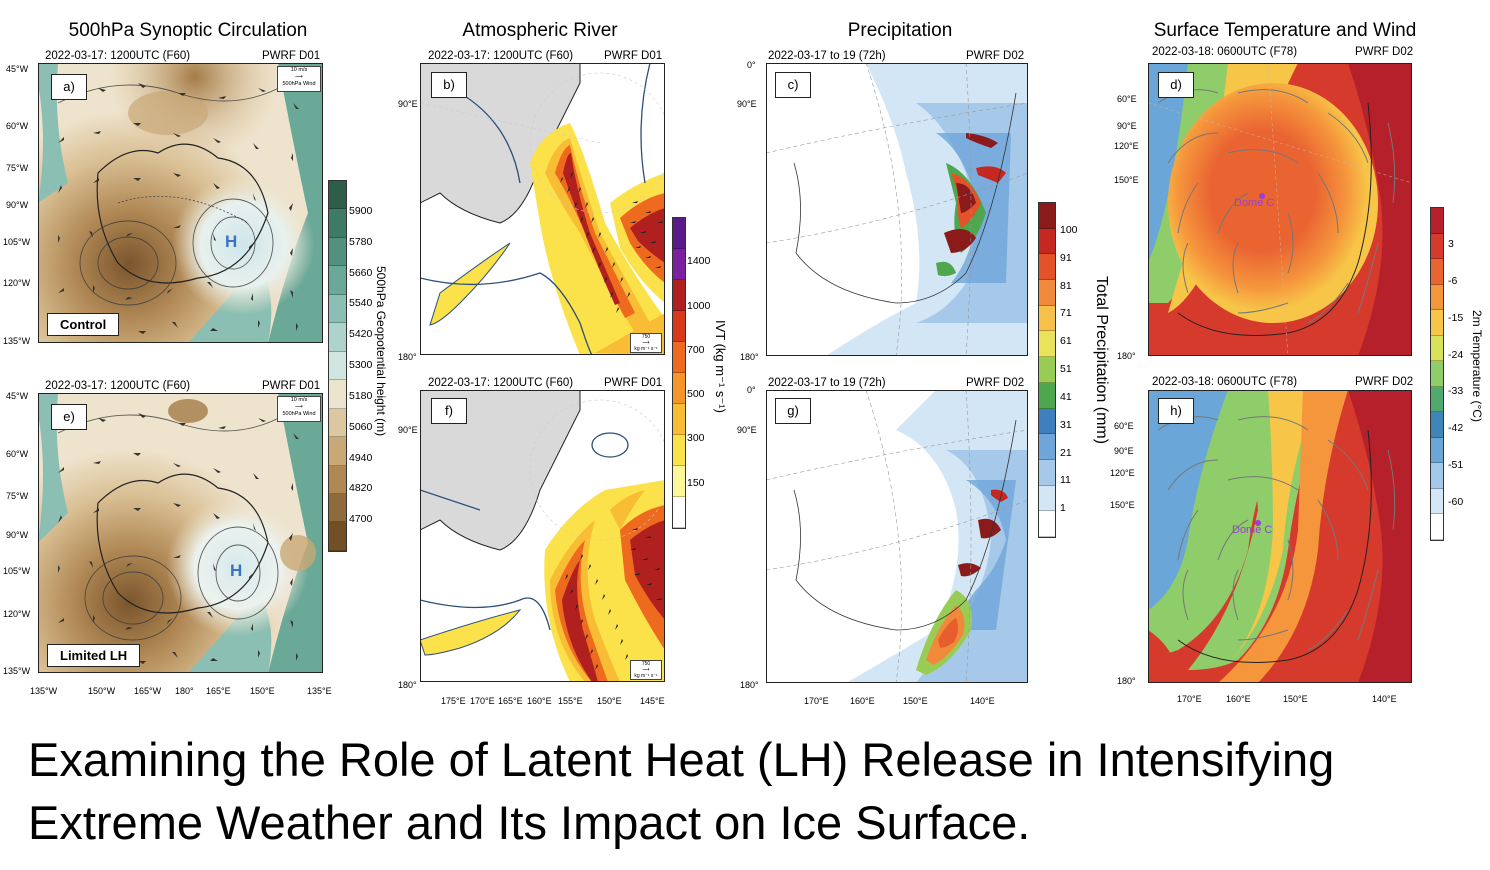 Image resolution: width=1490 pixels, height=870 pixels. Describe the element at coordinates (1066, 369) in the screenshot. I see `colorbar-precip-label: 51` at that location.